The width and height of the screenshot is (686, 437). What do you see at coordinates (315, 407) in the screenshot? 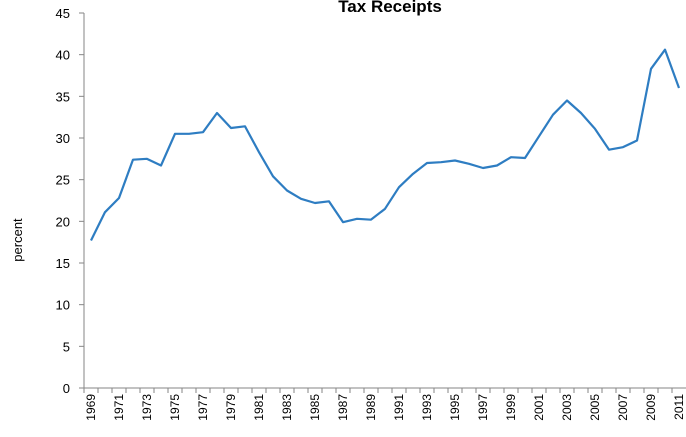
I see `x-tick-label: 1985` at bounding box center [315, 407].